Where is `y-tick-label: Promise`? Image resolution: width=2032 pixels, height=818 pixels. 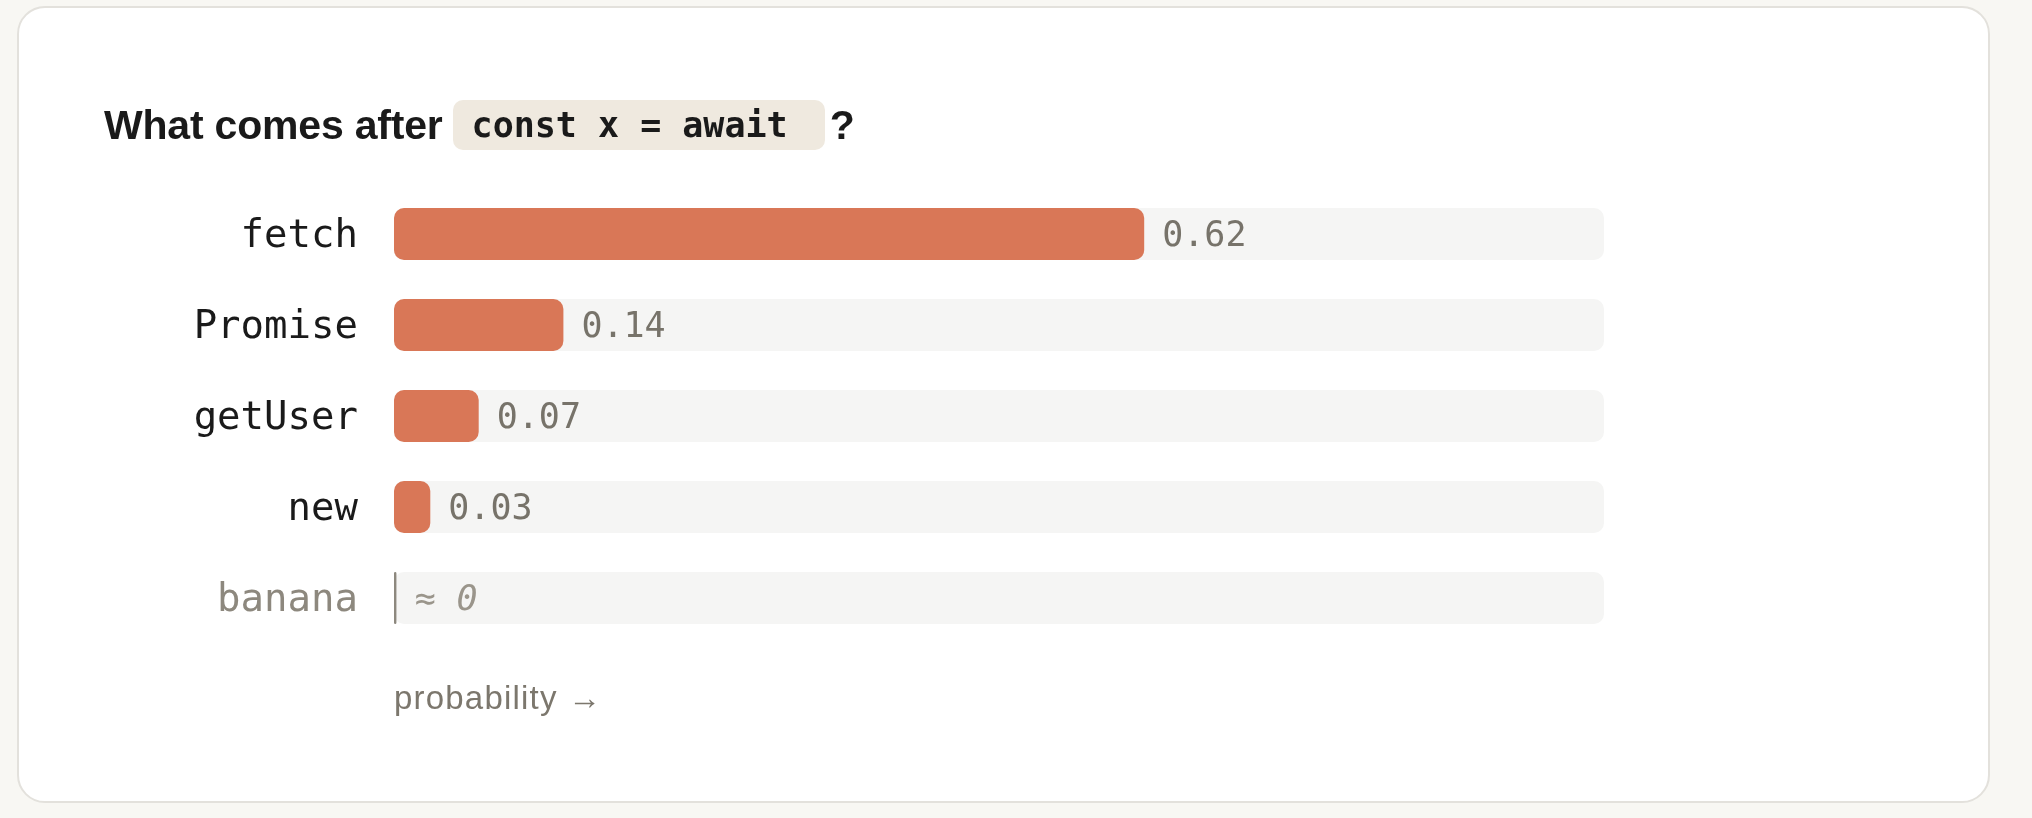
y-tick-label: Promise is located at coordinates (275, 324).